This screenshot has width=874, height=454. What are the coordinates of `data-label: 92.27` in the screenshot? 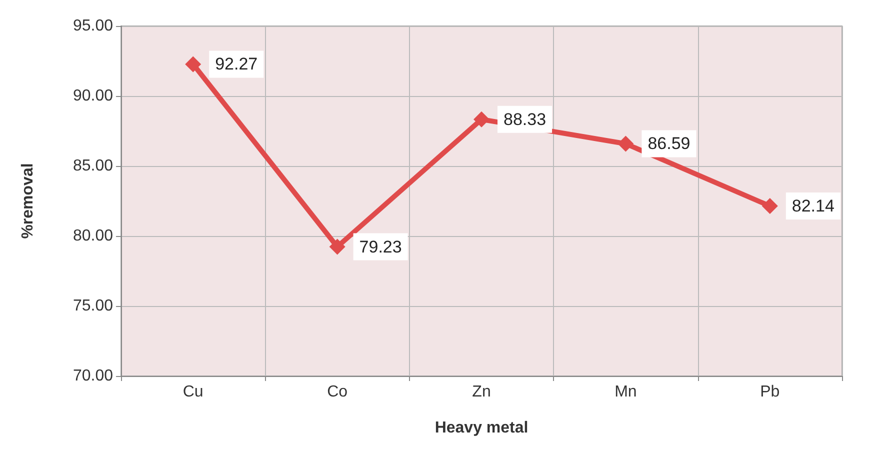 It's located at (236, 64).